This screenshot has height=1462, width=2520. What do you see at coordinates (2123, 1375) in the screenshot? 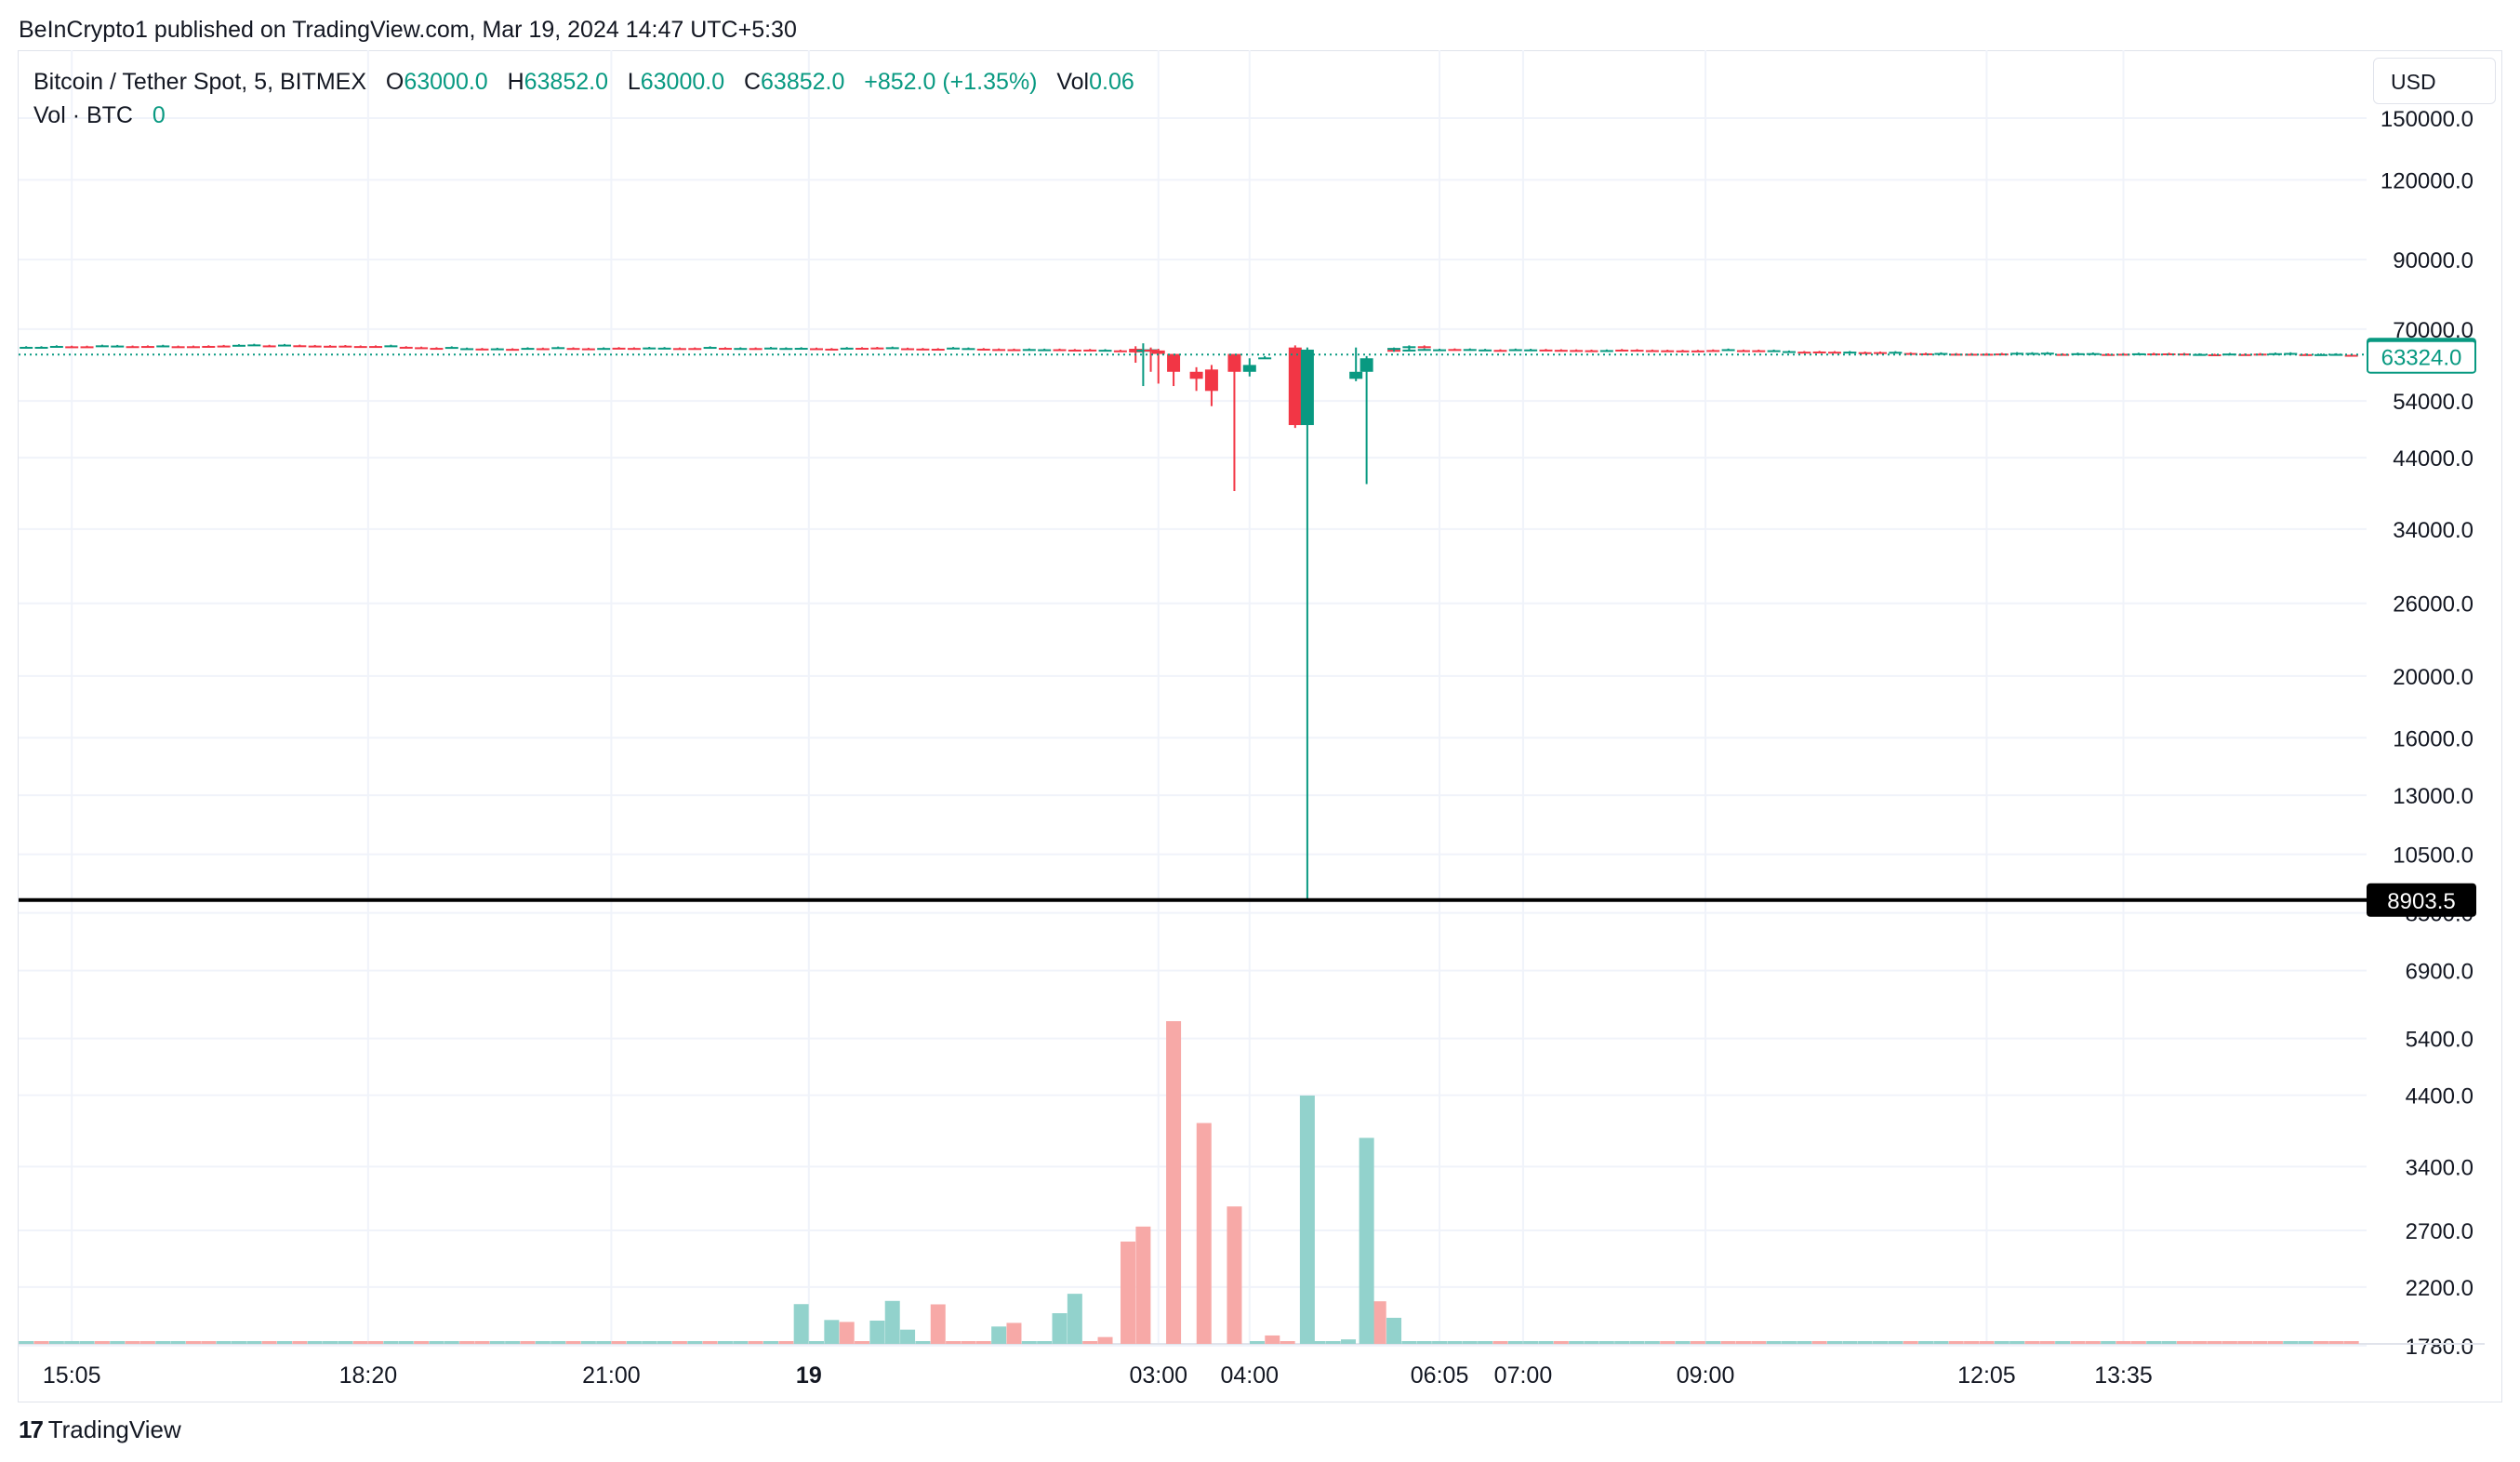
I see `x-tick-label: 13:35` at bounding box center [2123, 1375].